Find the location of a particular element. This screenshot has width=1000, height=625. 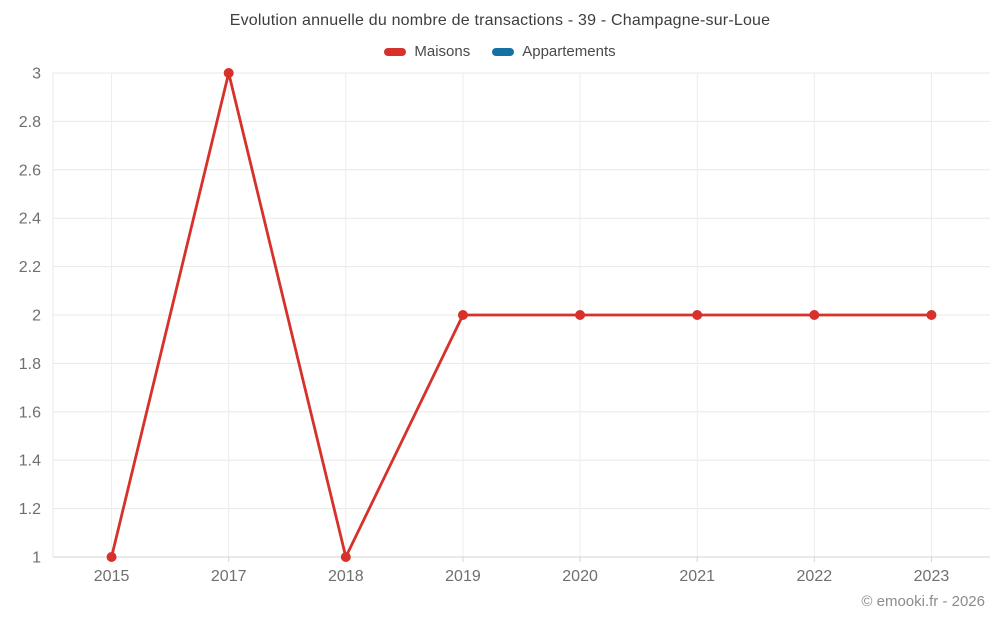

y-axis-label: 1.6 is located at coordinates (30, 412).